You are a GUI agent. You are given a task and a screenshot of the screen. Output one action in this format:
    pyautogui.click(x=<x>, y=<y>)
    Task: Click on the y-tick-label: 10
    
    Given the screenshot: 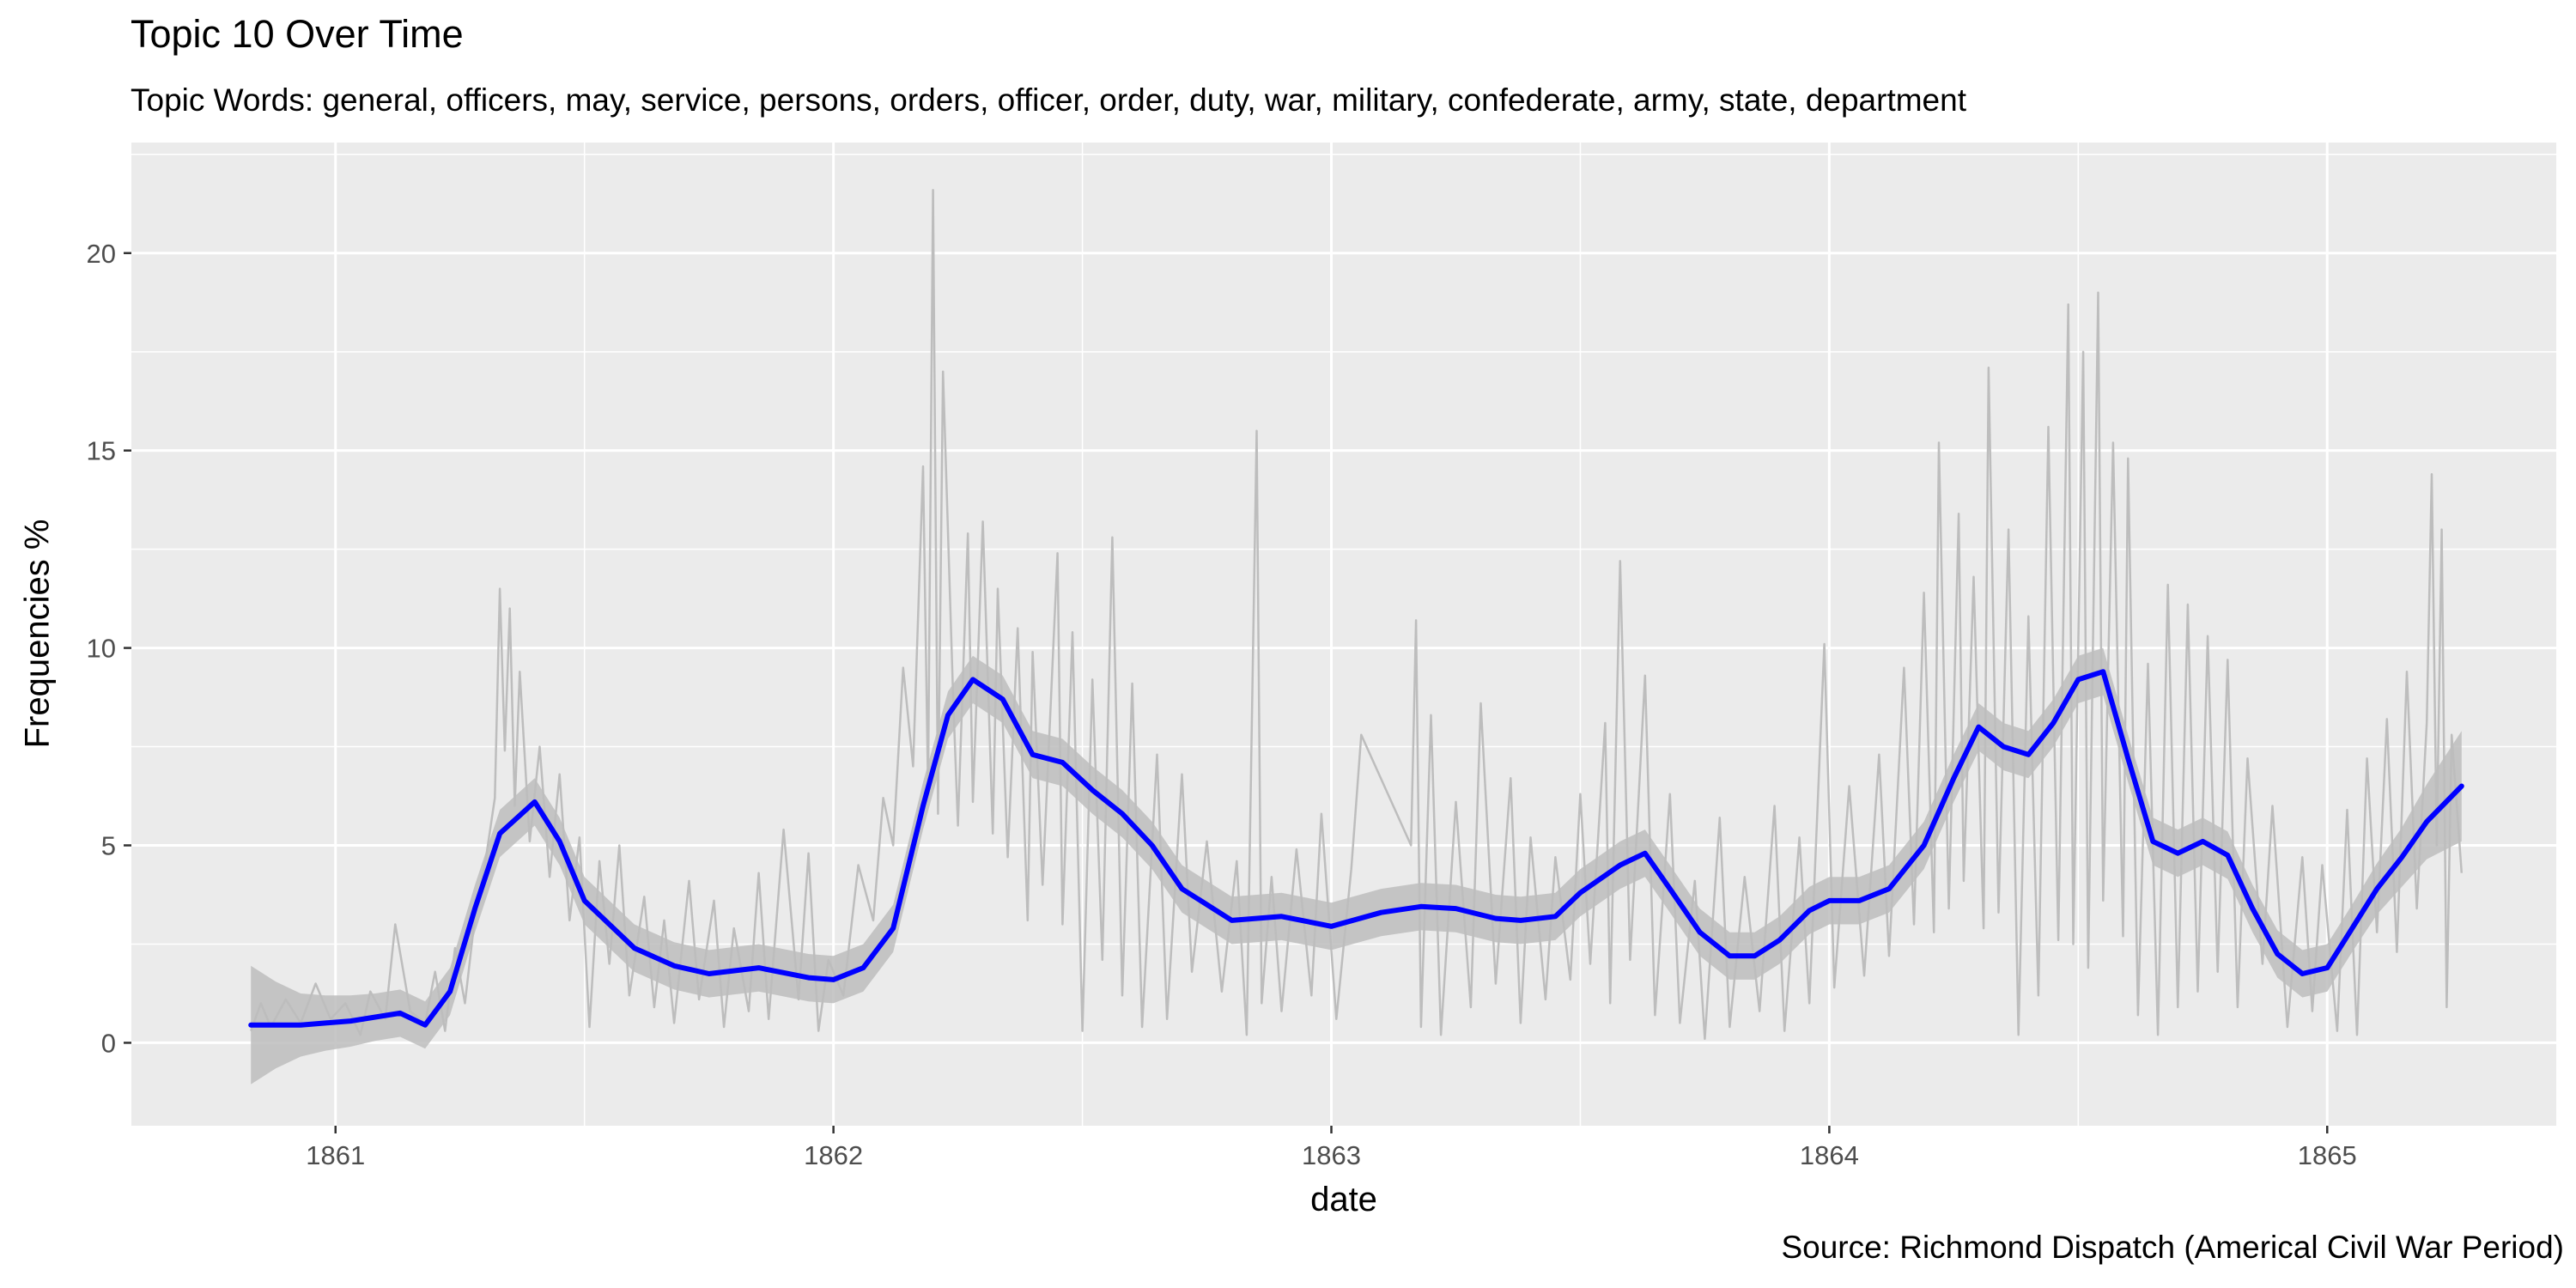 What is the action you would take?
    pyautogui.click(x=101, y=649)
    